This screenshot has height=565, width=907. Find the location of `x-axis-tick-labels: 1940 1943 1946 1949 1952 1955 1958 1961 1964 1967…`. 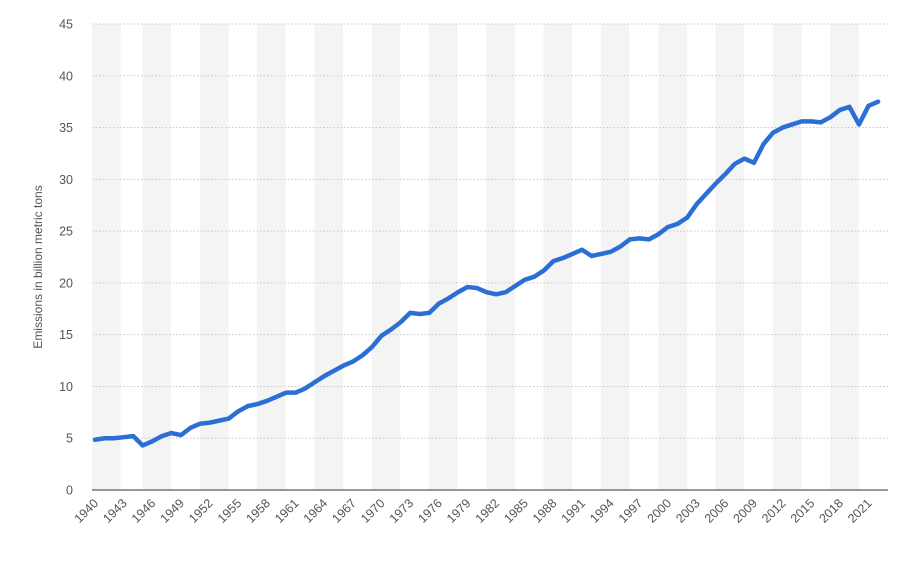

x-axis-tick-labels: 1940 1943 1946 1949 1952 1955 1958 1961 1964 1967… is located at coordinates (473, 511).